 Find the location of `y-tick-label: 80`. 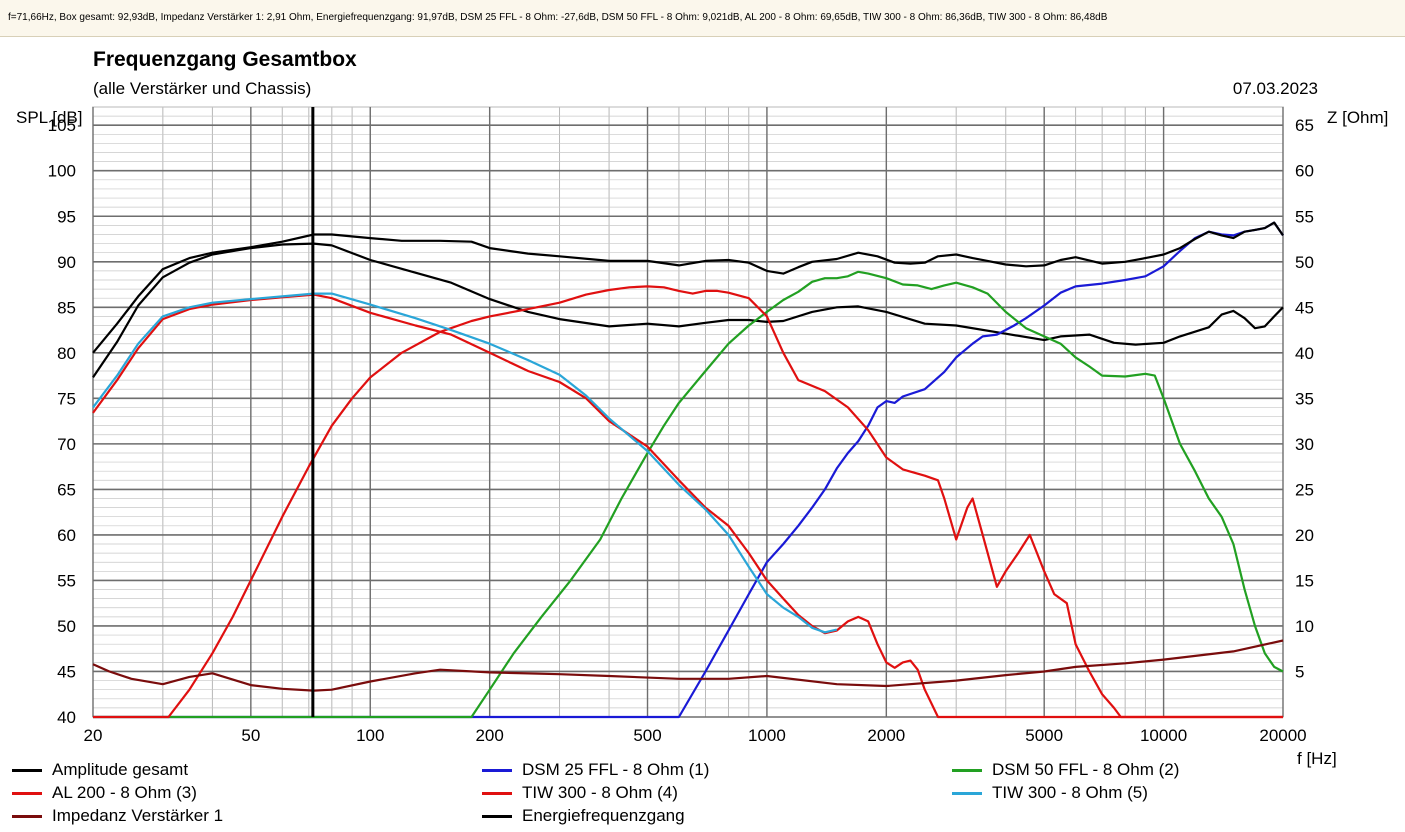

y-tick-label: 80 is located at coordinates (66, 353).